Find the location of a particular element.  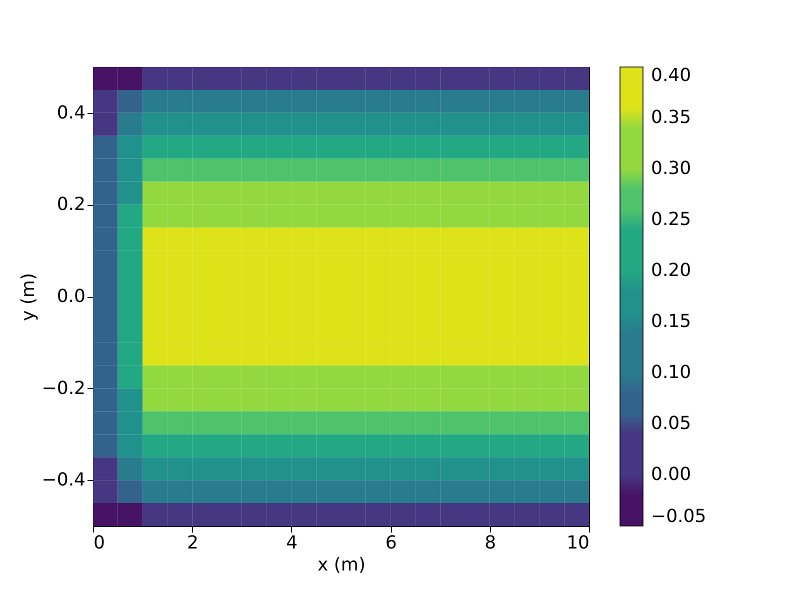

x-axis-title: x (m) is located at coordinates (342, 565).